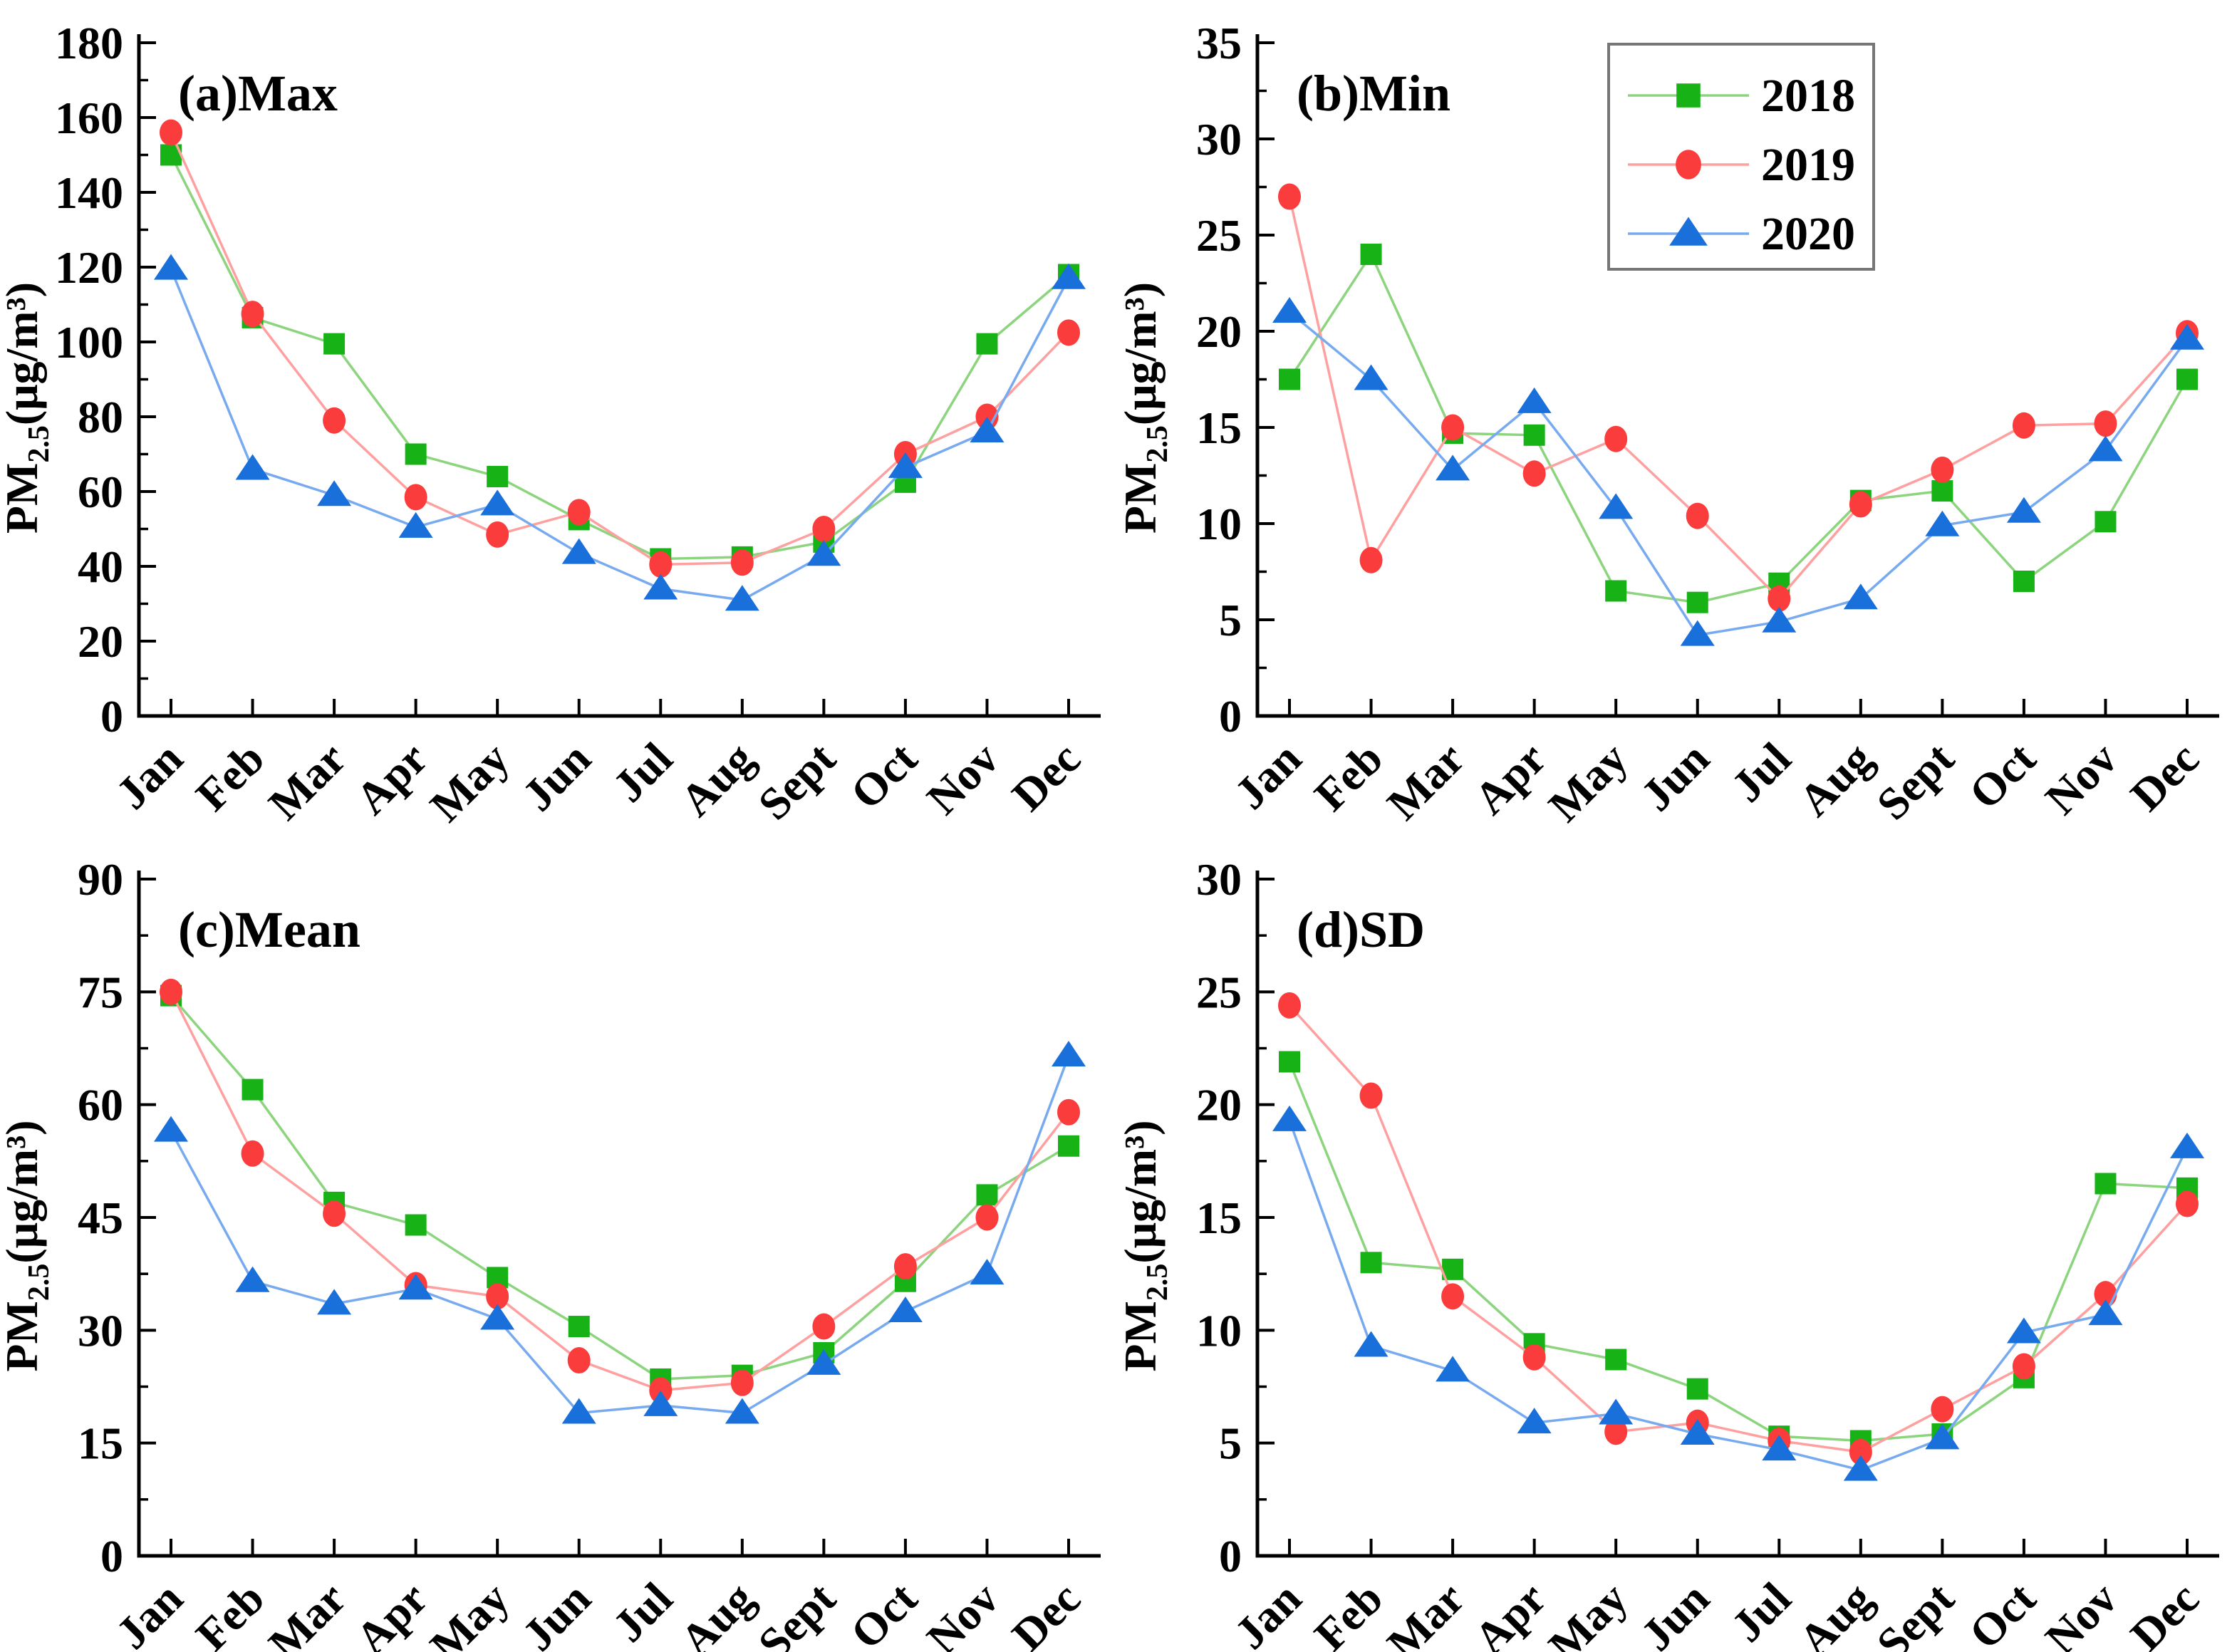 This screenshot has width=2237, height=1652. What do you see at coordinates (89, 192) in the screenshot?
I see `y-tick-label: 140` at bounding box center [89, 192].